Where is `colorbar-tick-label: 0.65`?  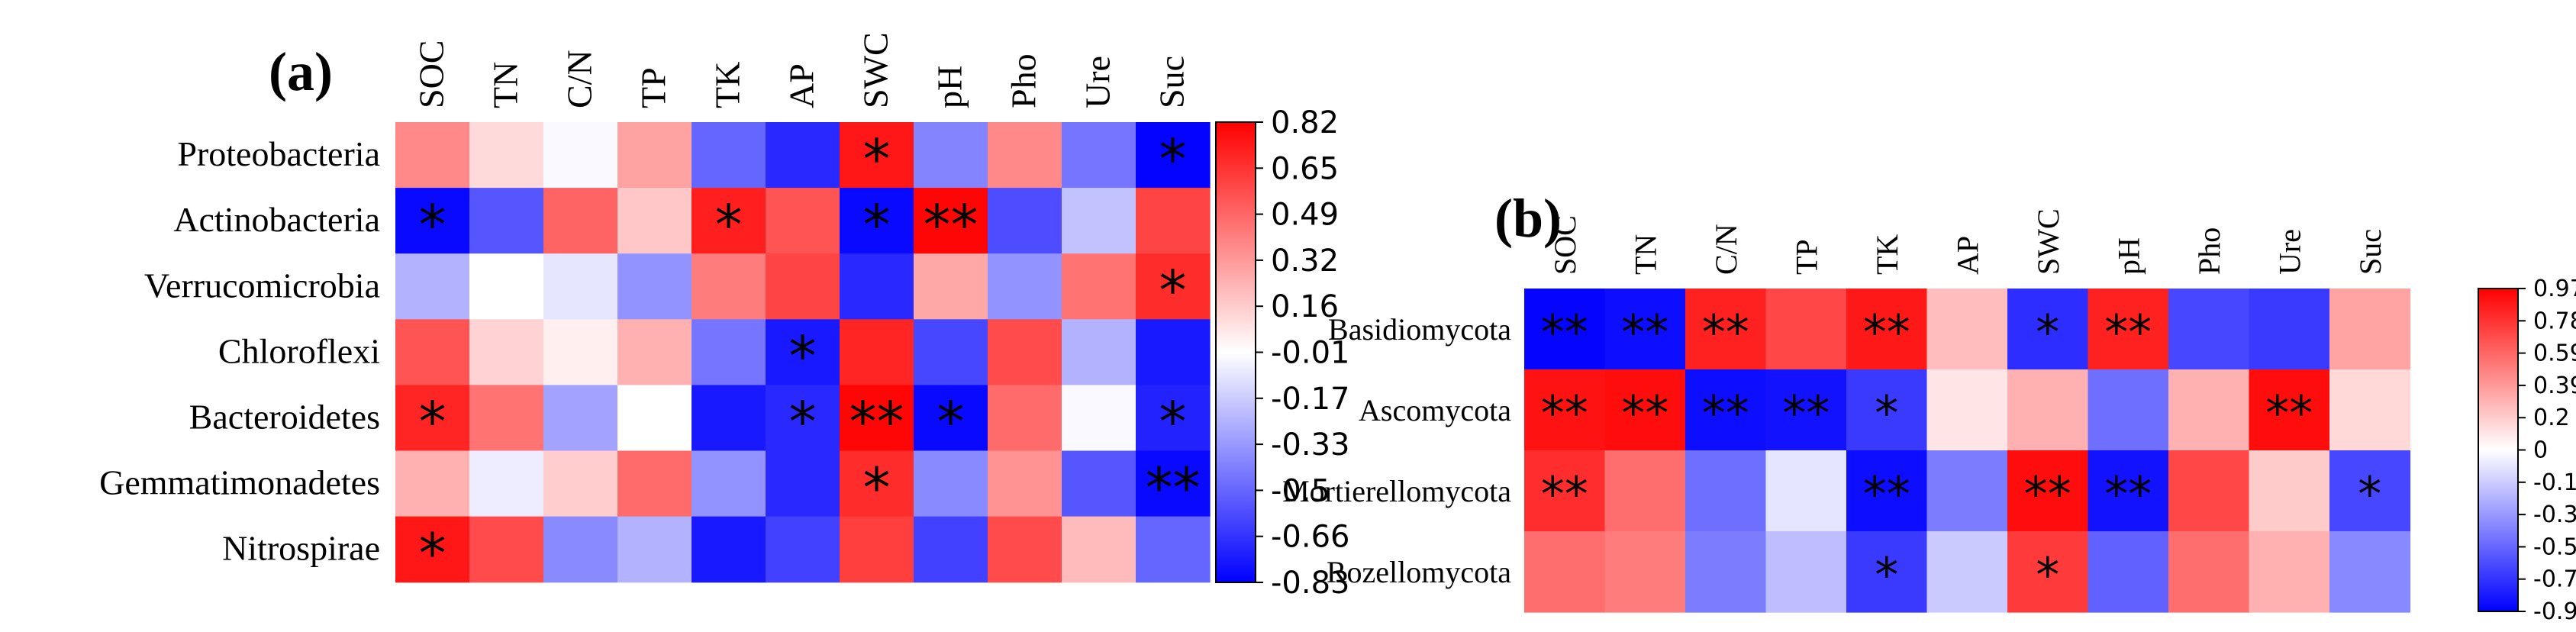 colorbar-tick-label: 0.65 is located at coordinates (1305, 168).